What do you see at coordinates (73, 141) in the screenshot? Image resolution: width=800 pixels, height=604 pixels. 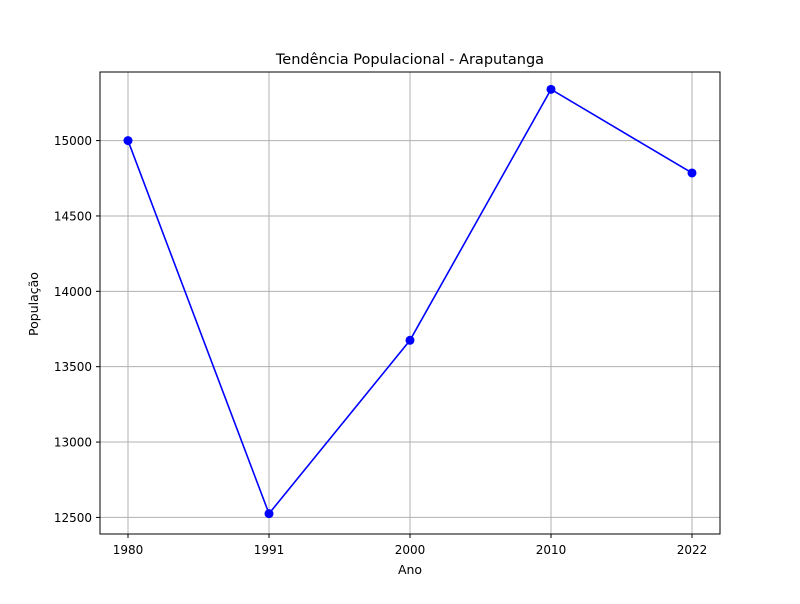 I see `y-tick-label: 15000` at bounding box center [73, 141].